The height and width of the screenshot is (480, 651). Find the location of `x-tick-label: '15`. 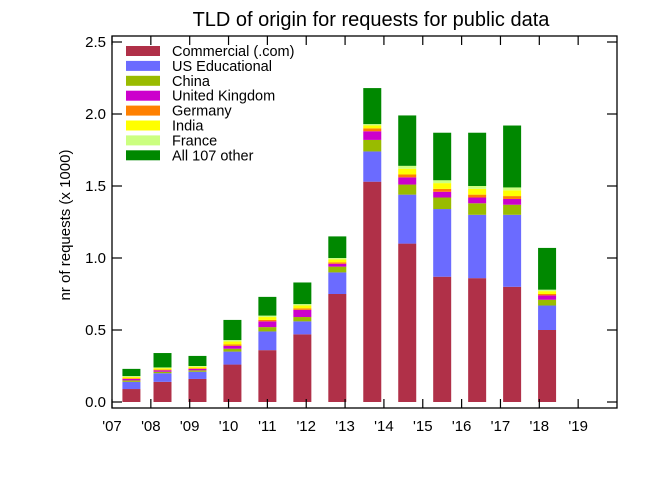

x-tick-label: '15 is located at coordinates (423, 426).